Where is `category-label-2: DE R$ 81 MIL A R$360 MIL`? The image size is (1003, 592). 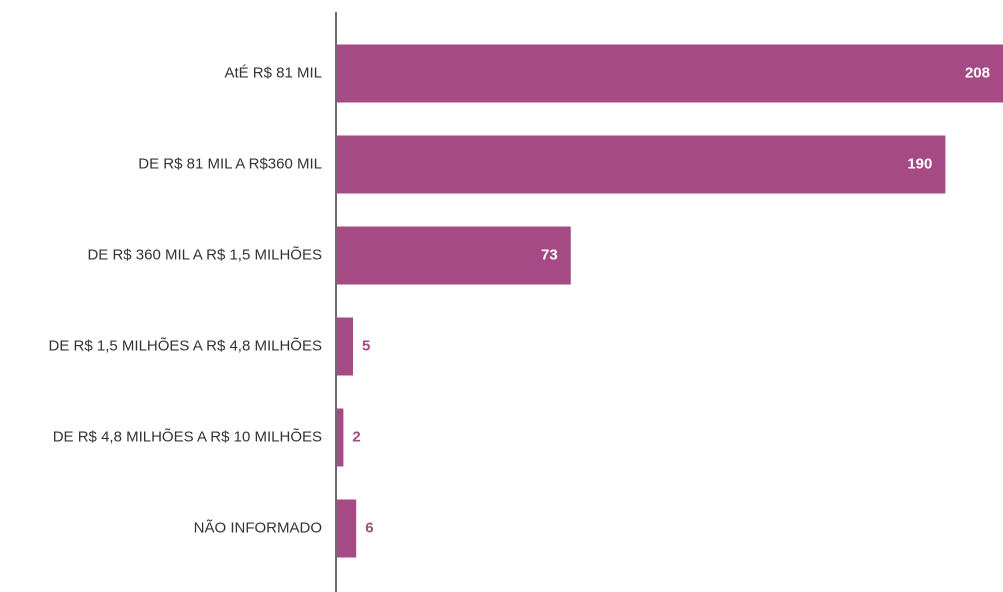 category-label-2: DE R$ 81 MIL A R$360 MIL is located at coordinates (230, 163).